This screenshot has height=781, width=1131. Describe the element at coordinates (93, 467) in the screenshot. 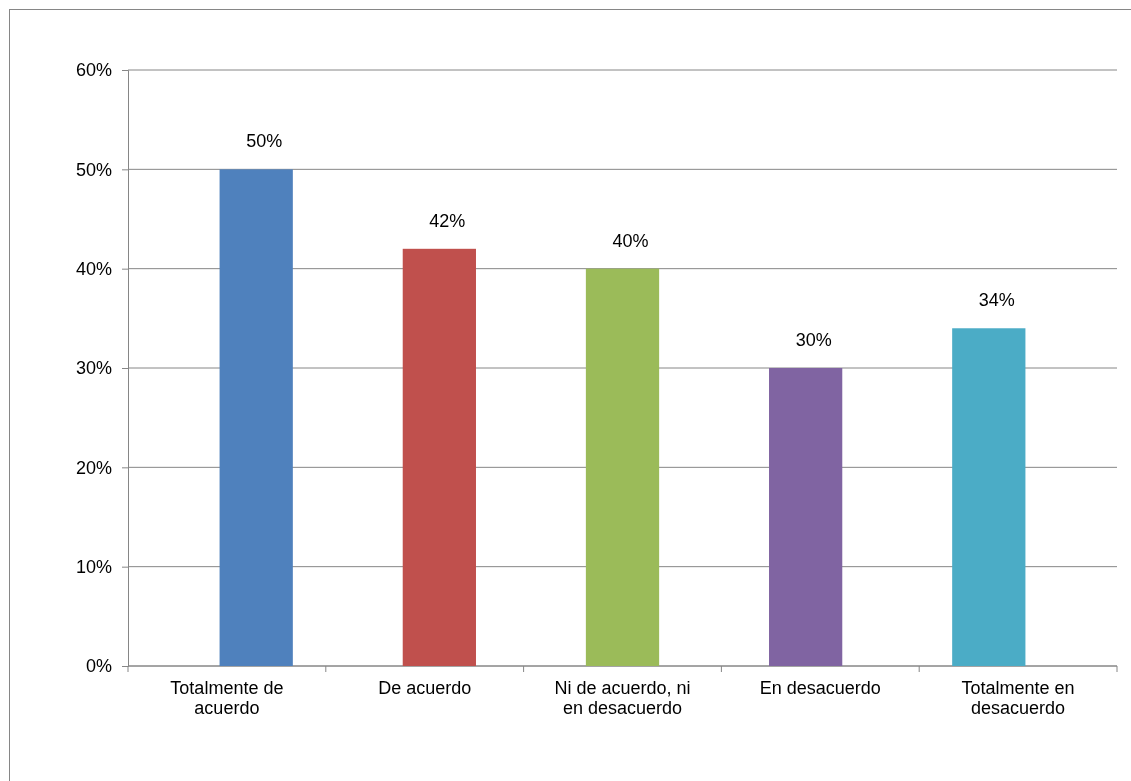

I see `y-tick-label: 20%` at that location.